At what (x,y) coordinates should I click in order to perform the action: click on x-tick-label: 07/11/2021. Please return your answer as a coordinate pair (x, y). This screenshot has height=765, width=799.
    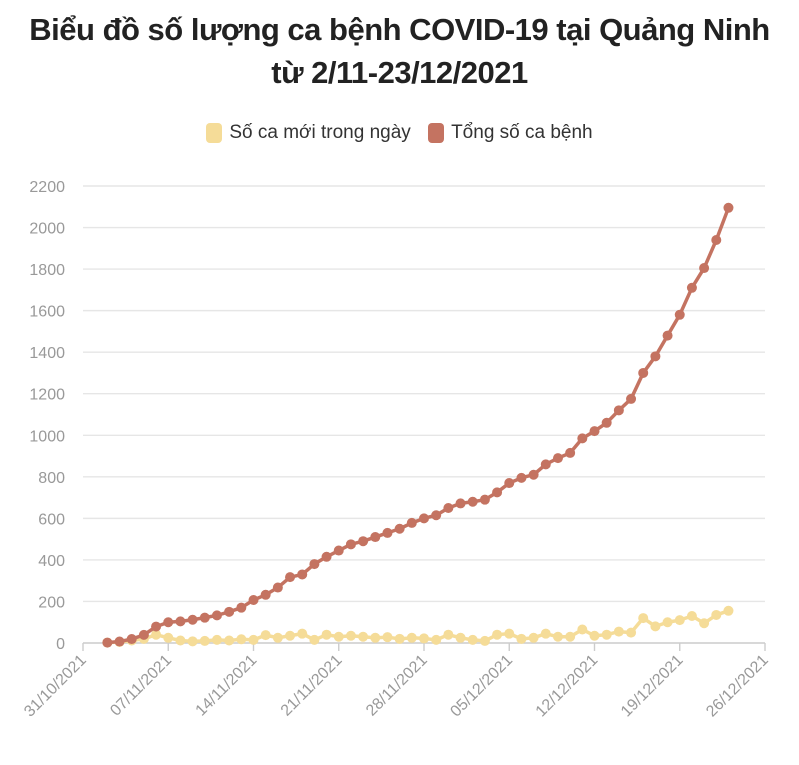
    Looking at the image, I should click on (141, 686).